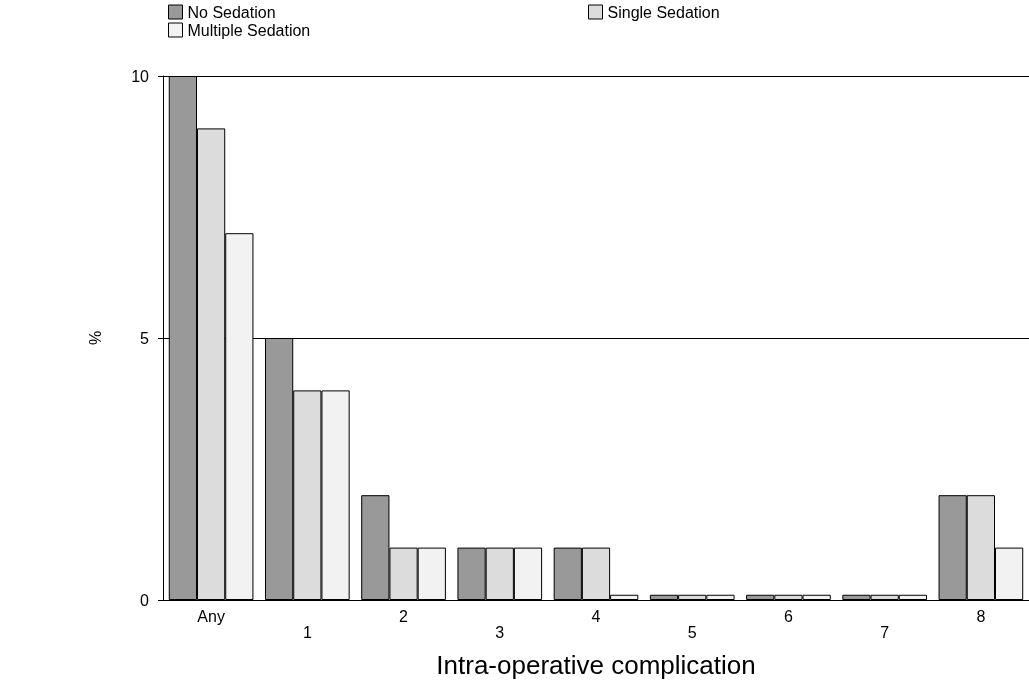 Image resolution: width=1029 pixels, height=683 pixels. Describe the element at coordinates (885, 632) in the screenshot. I see `x-tick-label: 7` at that location.